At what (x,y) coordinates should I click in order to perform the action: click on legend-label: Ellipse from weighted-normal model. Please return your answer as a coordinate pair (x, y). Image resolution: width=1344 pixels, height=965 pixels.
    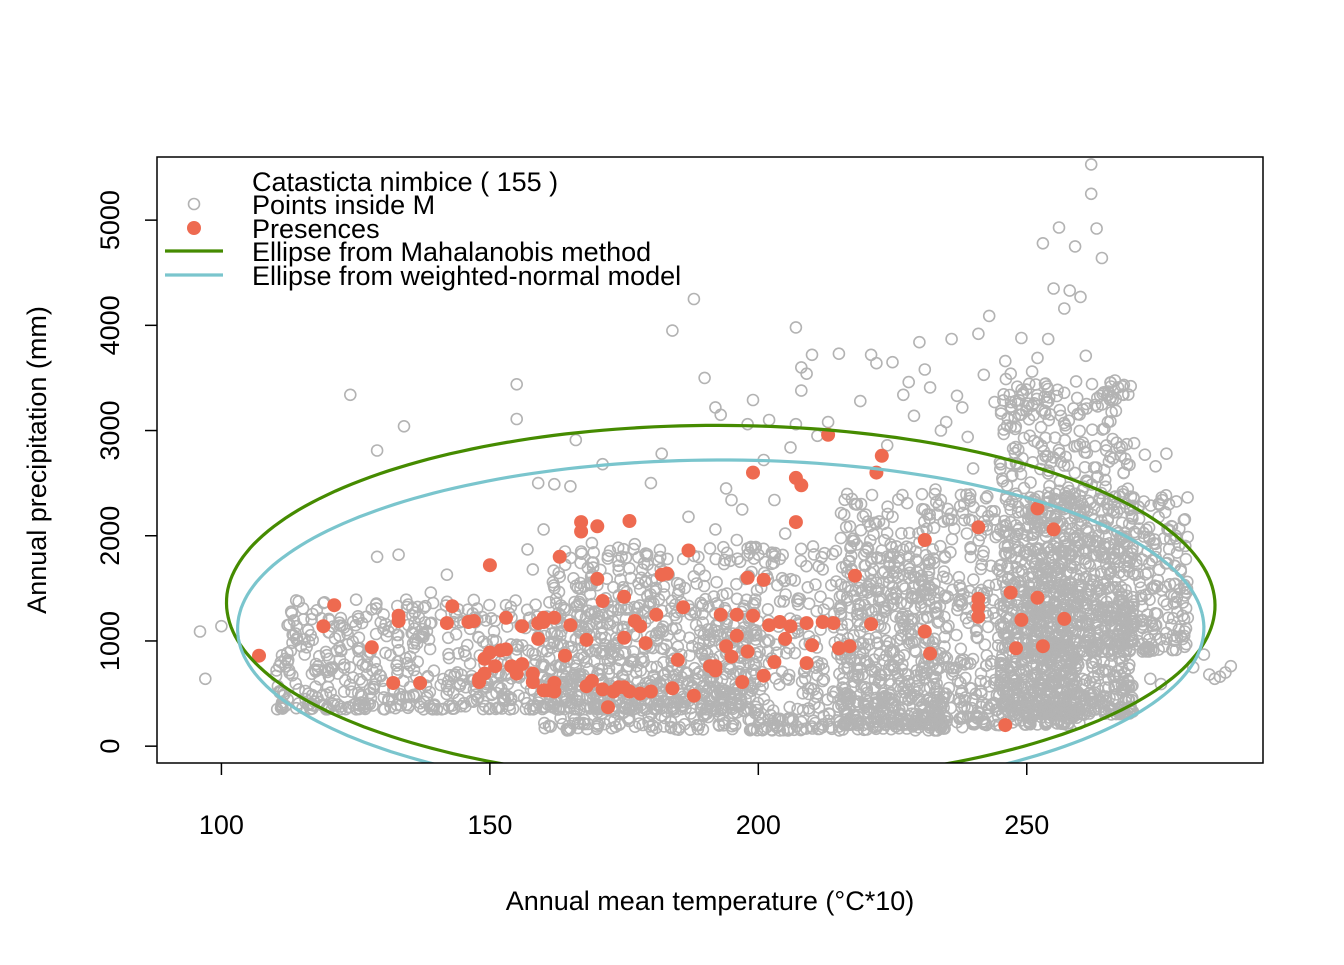
    Looking at the image, I should click on (466, 276).